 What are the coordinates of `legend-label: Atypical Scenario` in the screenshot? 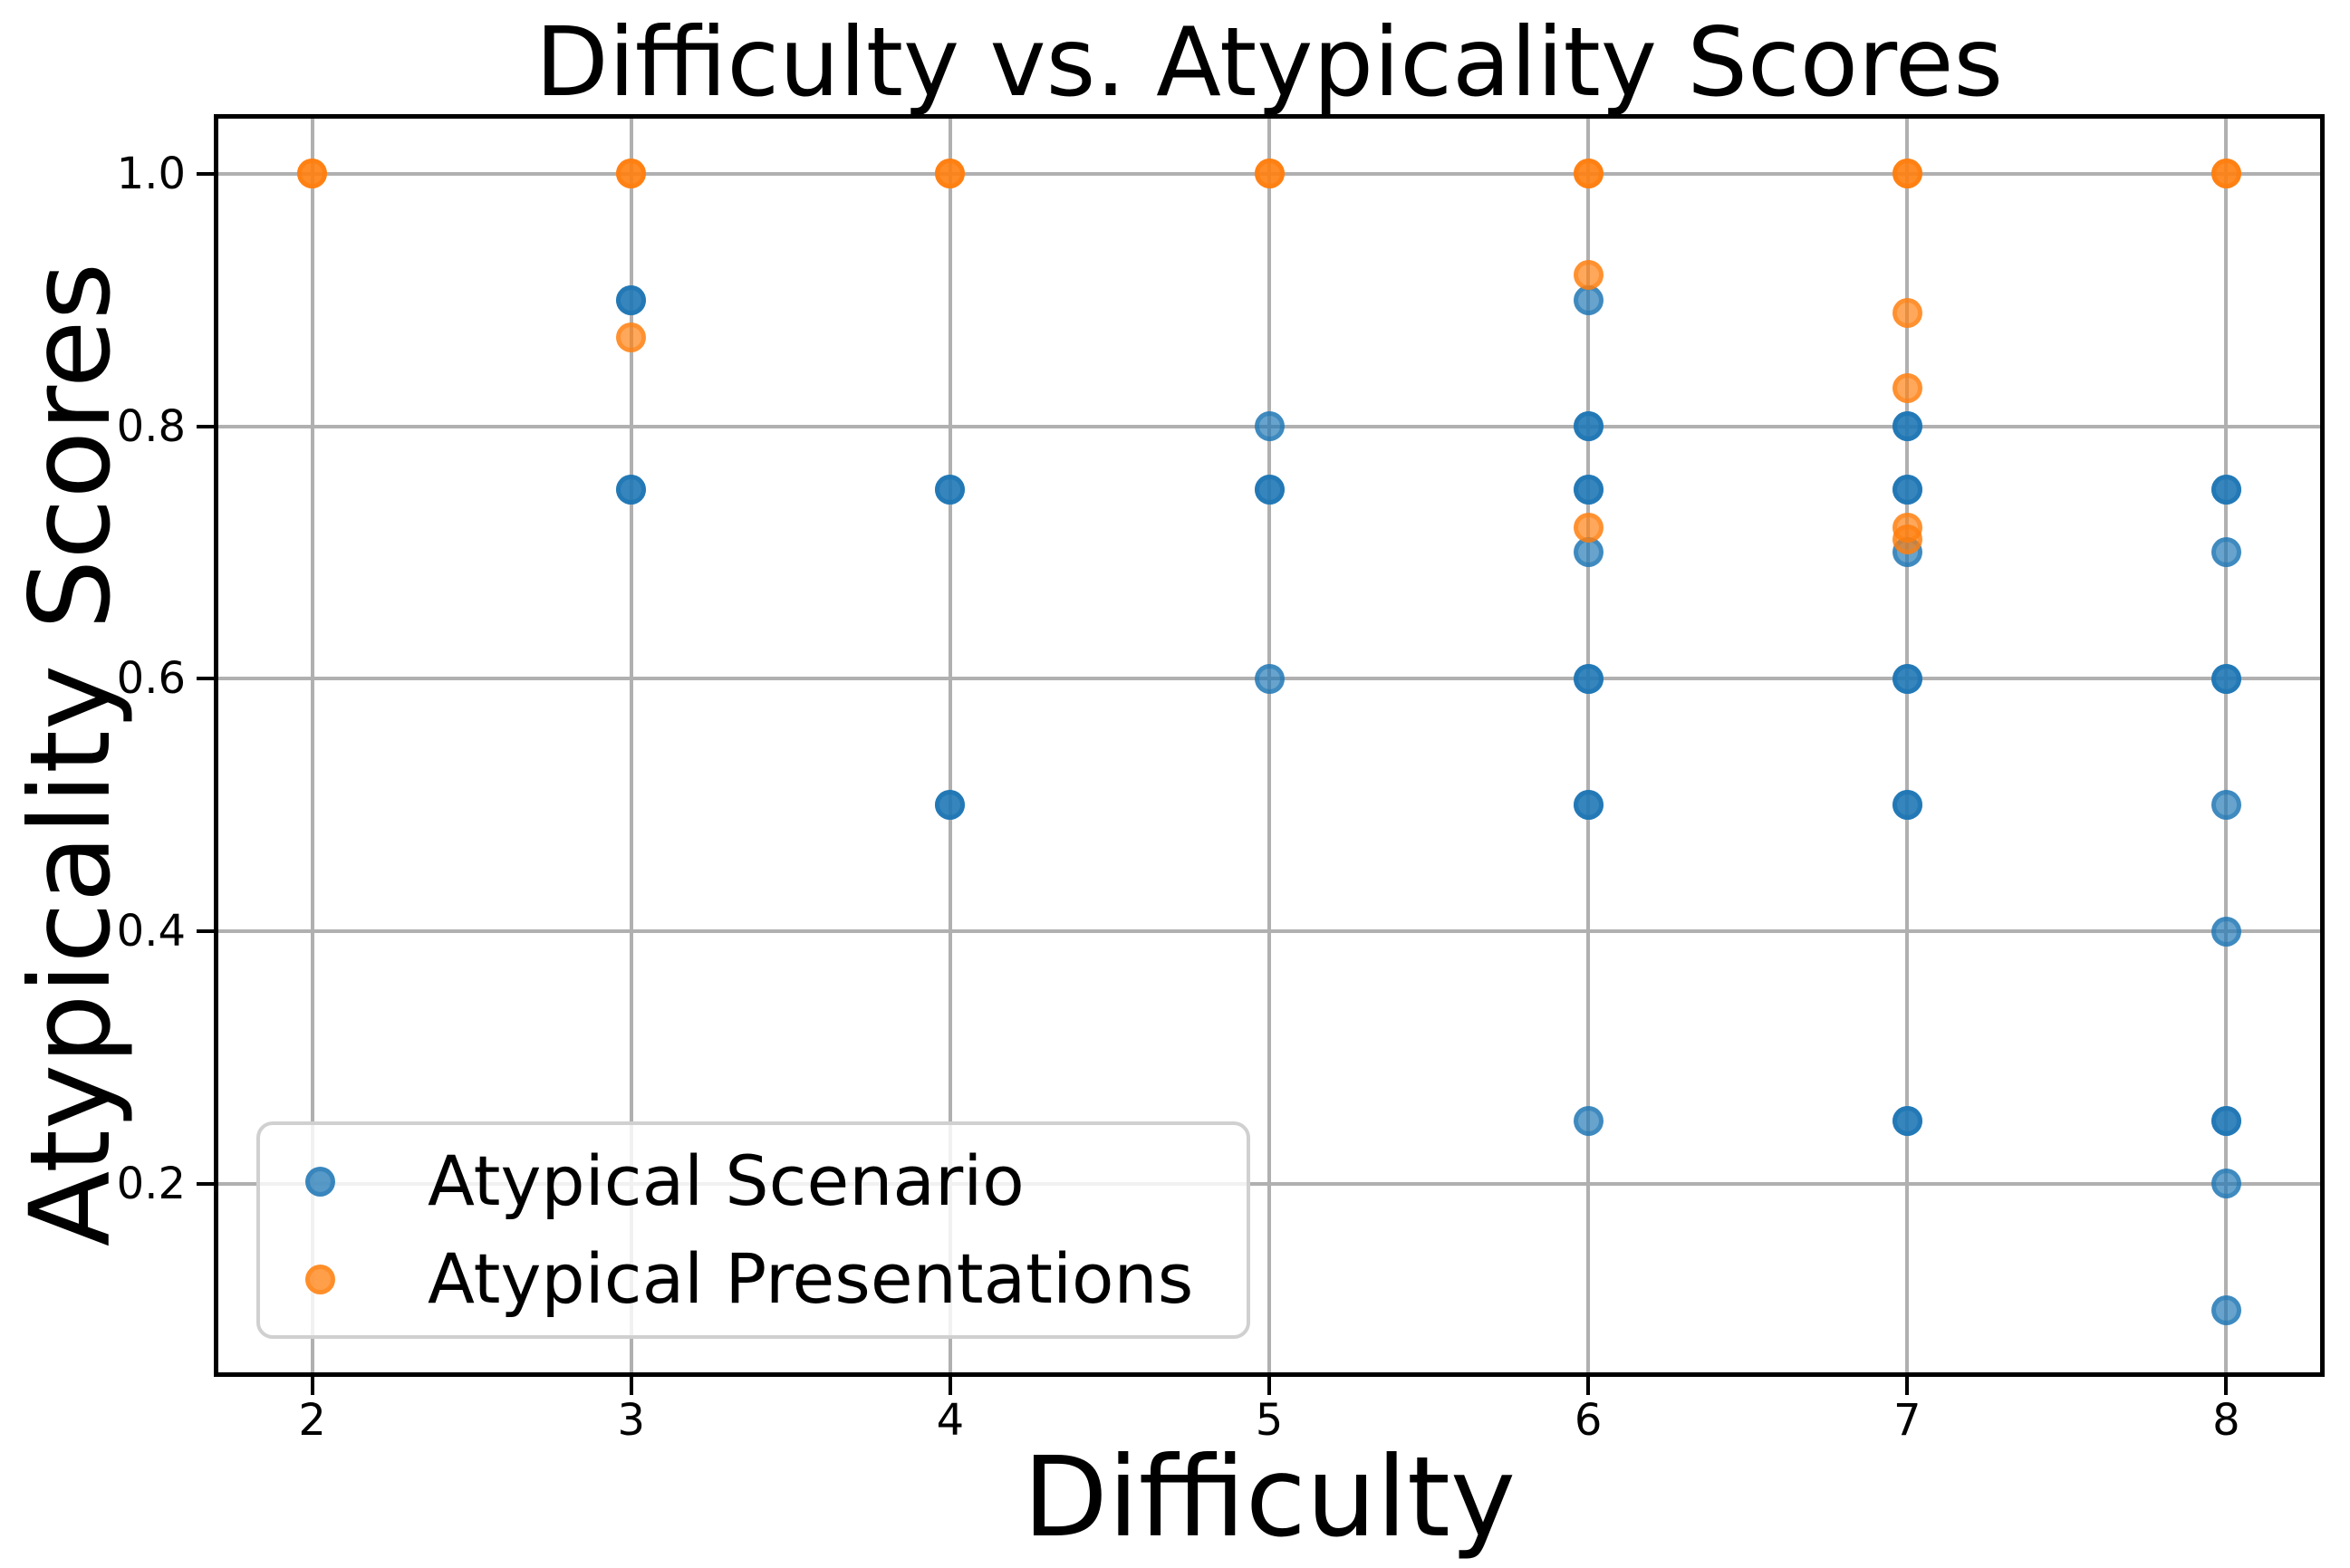 It's located at (726, 1180).